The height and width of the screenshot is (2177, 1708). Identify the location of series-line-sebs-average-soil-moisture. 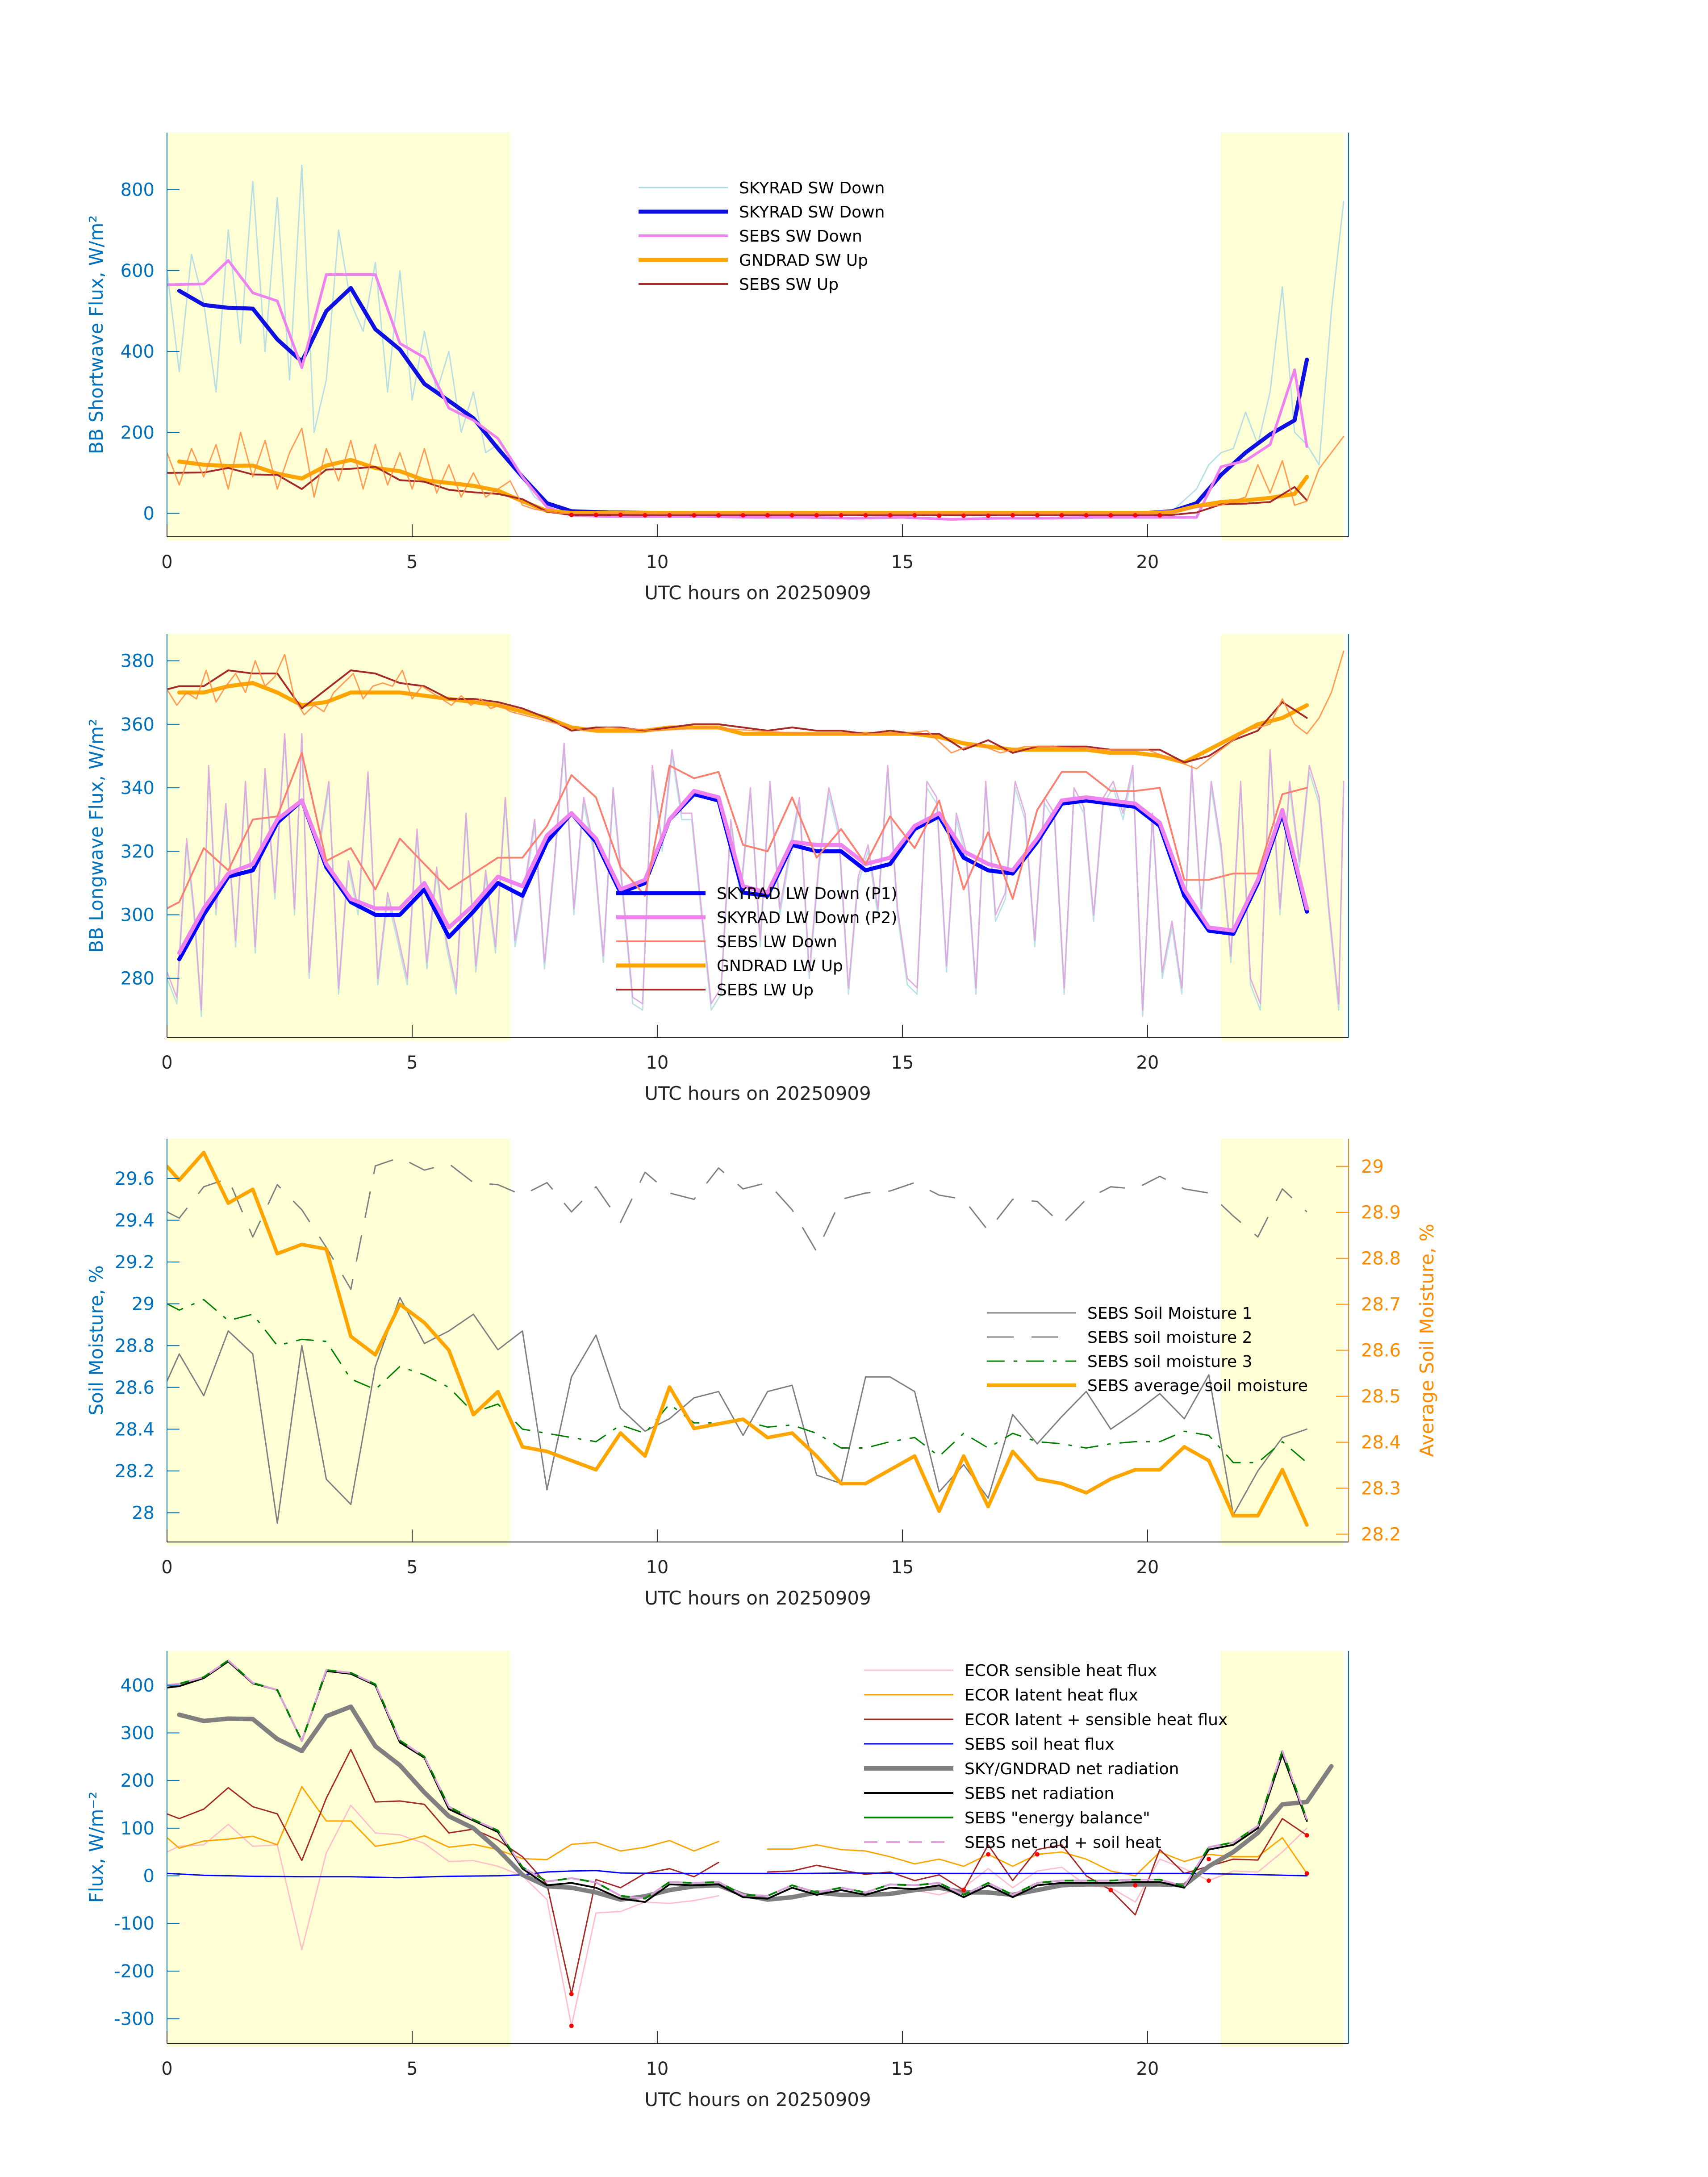
(738, 1338).